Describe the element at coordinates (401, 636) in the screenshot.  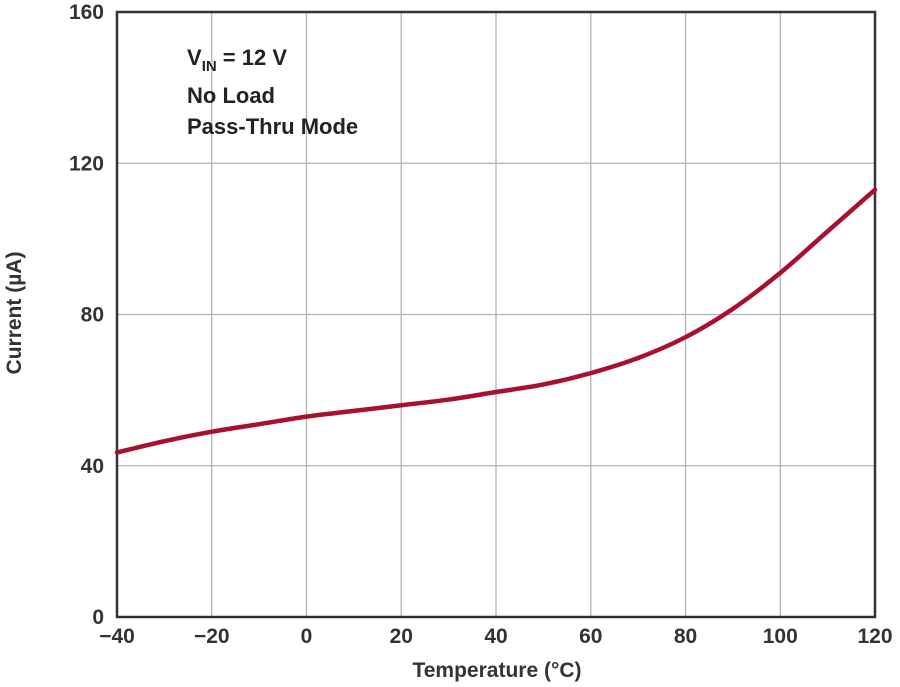
I see `x-tick-label: 20` at that location.